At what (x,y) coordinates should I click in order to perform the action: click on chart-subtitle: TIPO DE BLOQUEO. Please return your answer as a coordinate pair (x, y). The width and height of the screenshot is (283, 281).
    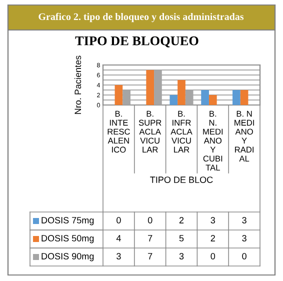
    Looking at the image, I should click on (136, 42).